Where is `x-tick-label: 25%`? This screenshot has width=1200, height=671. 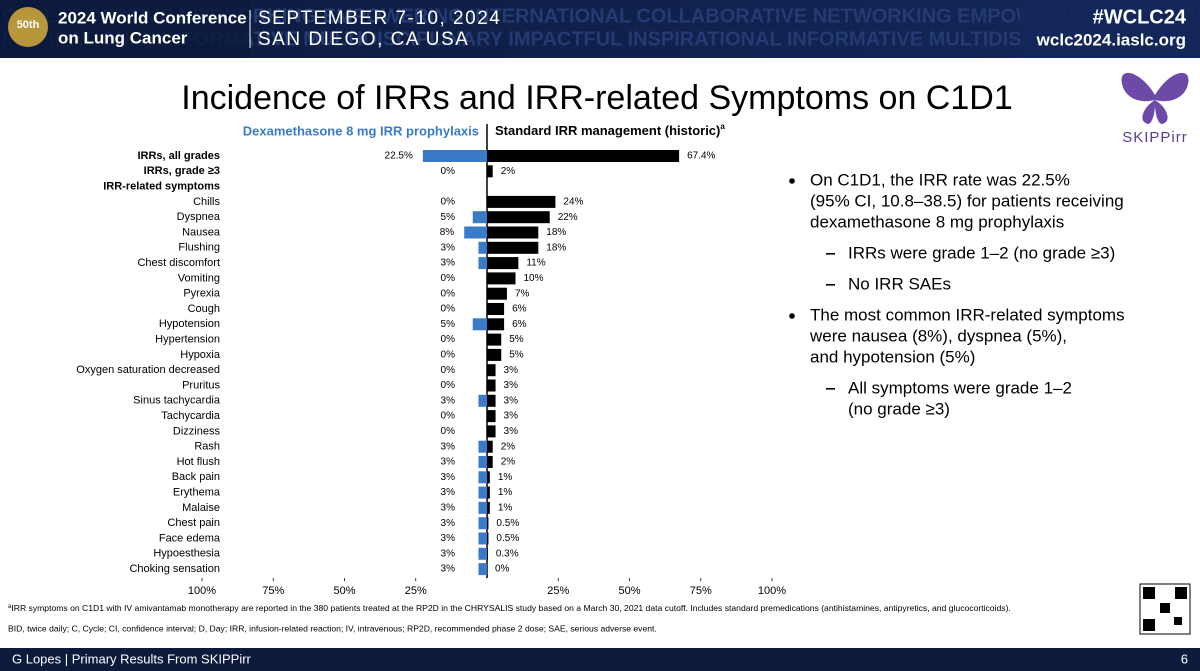
x-tick-label: 25% is located at coordinates (416, 591).